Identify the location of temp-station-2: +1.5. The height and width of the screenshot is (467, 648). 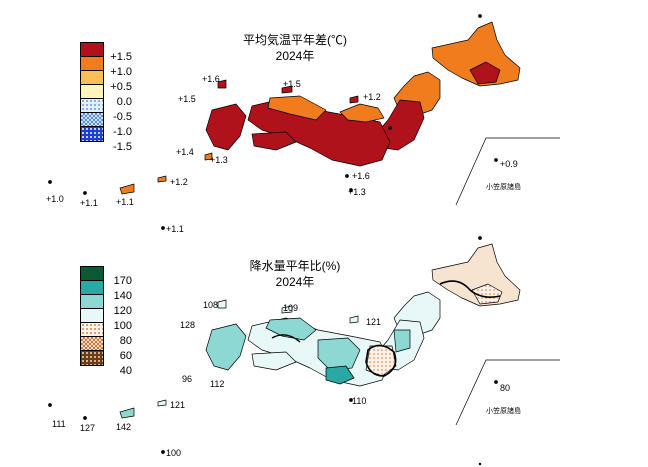
(292, 84).